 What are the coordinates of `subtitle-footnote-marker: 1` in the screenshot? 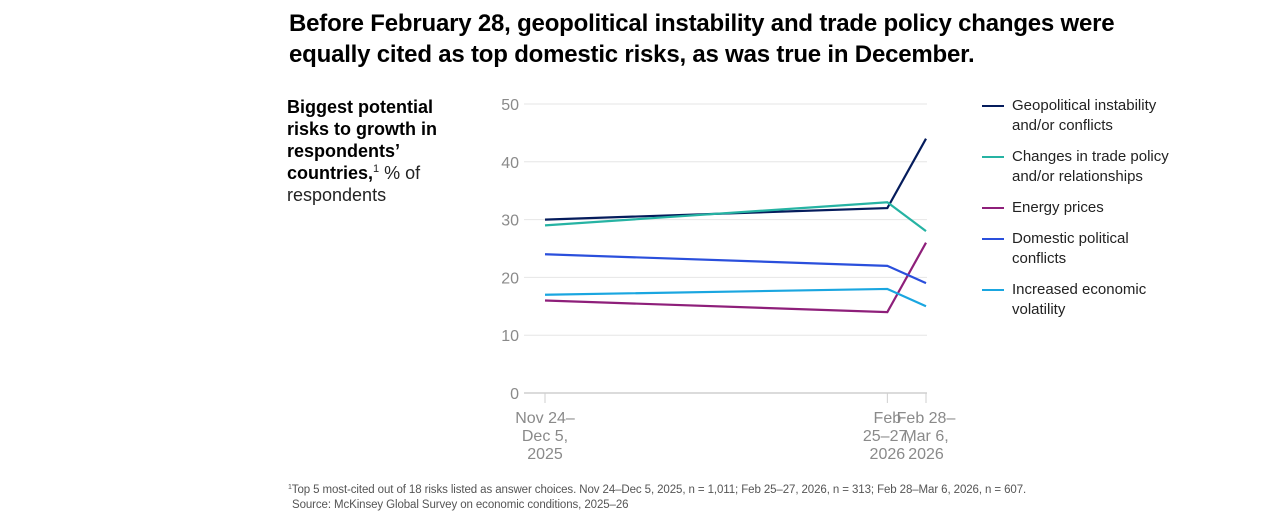 It's located at (376, 169).